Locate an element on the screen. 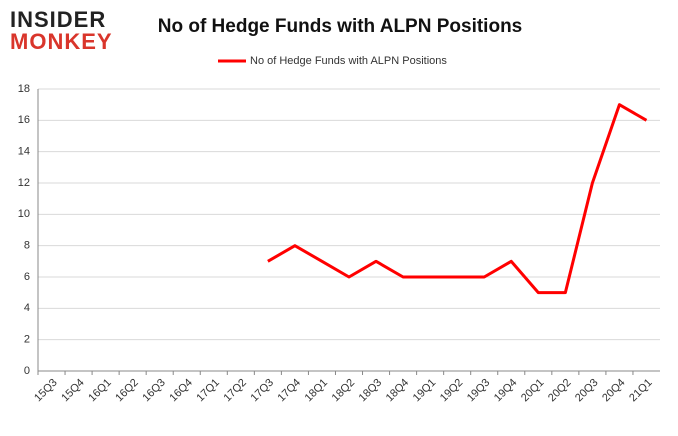  y-tick-label: 16 is located at coordinates (24, 120).